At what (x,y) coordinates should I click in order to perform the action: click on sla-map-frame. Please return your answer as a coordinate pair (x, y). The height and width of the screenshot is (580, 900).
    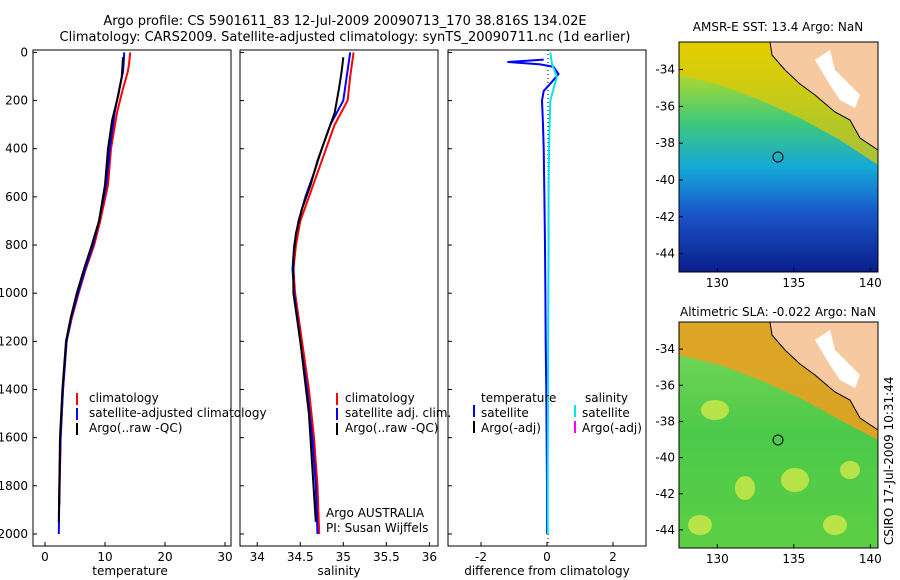
    Looking at the image, I should click on (778, 435).